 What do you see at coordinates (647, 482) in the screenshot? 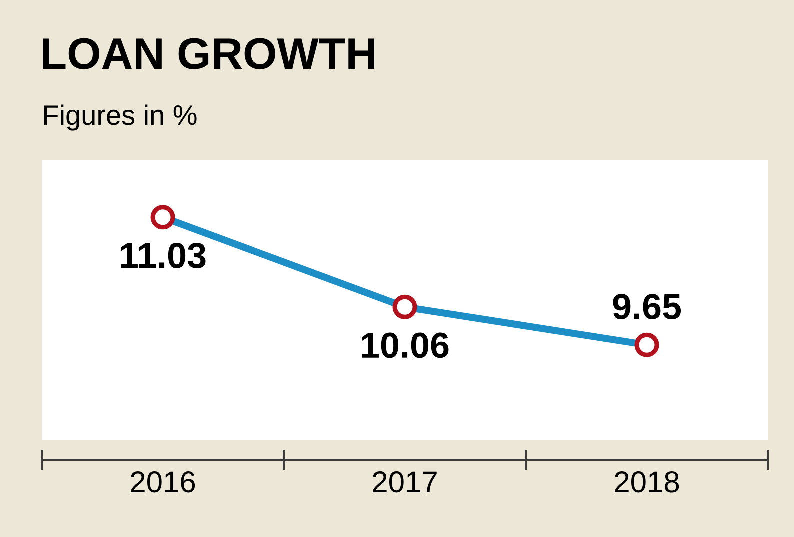
I see `x-tick-label: 2018` at bounding box center [647, 482].